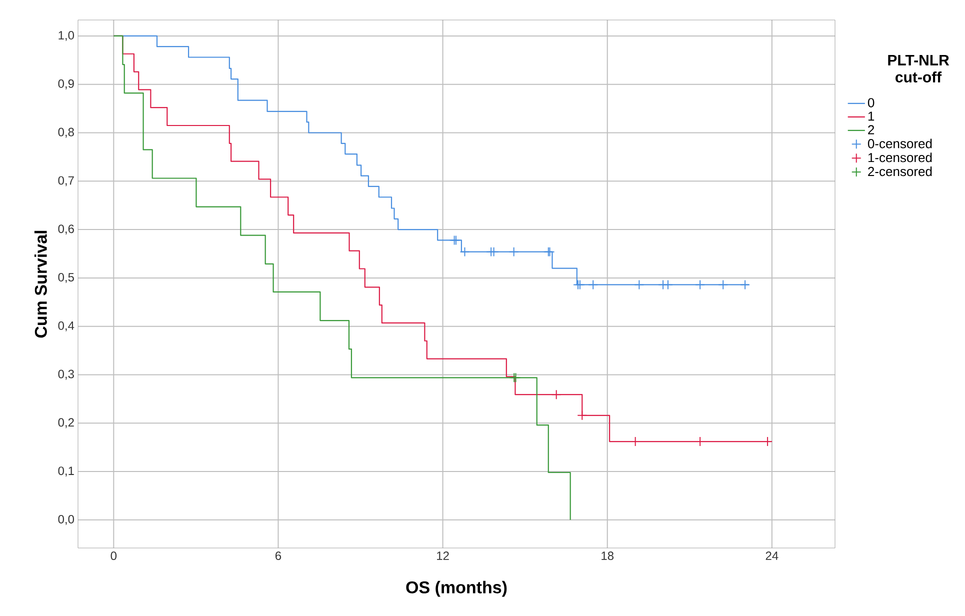  Describe the element at coordinates (66, 326) in the screenshot. I see `y-tick-label: 0,4` at that location.